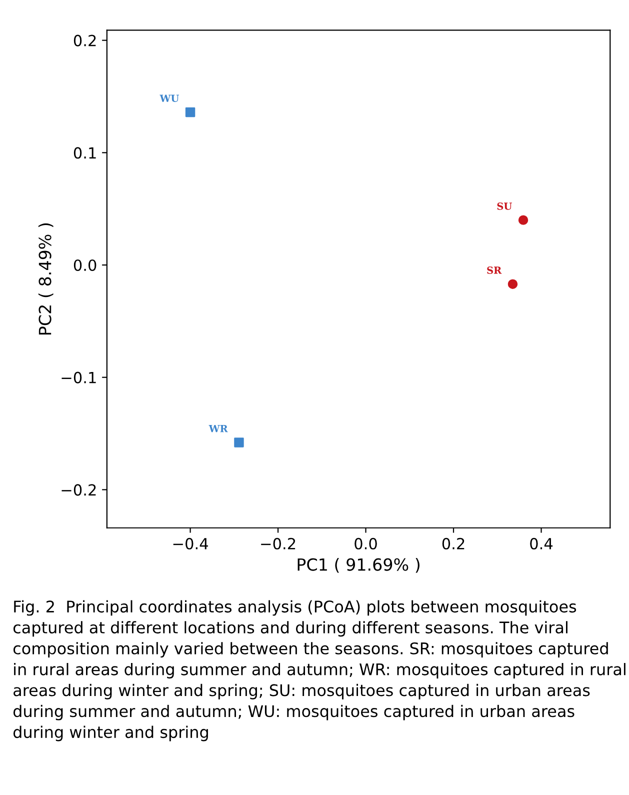  Describe the element at coordinates (494, 270) in the screenshot. I see `series-label: SR` at that location.